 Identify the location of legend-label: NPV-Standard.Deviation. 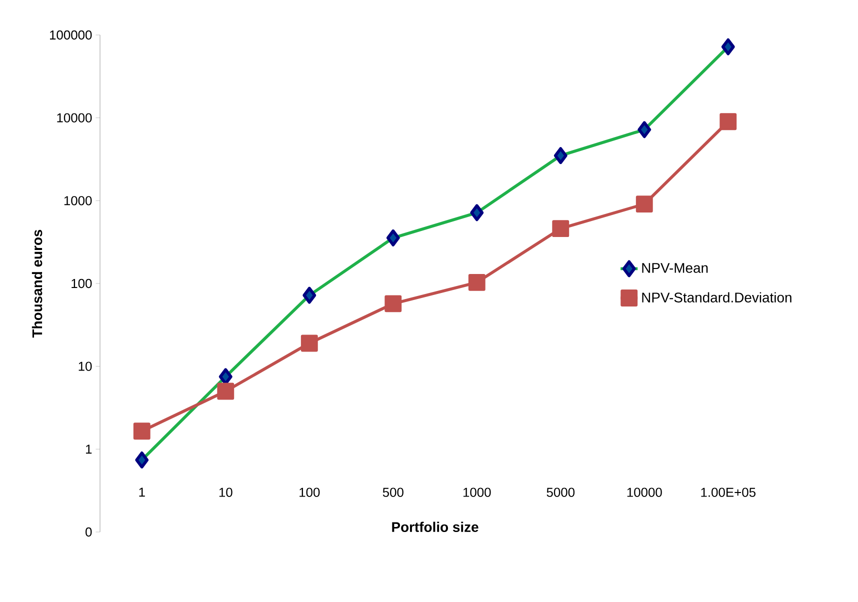
(717, 297).